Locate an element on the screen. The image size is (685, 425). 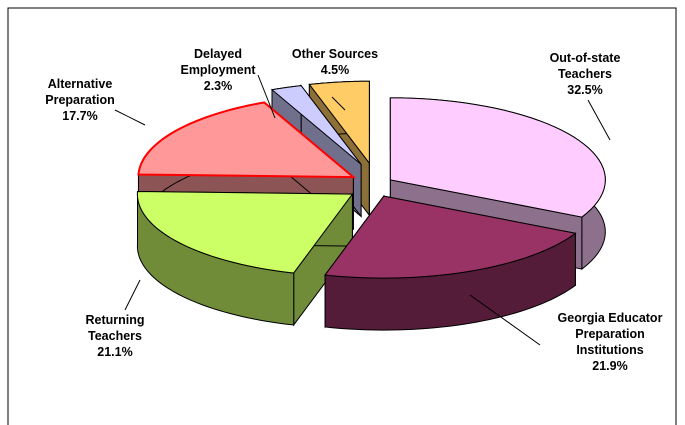
value-label: 21.9% is located at coordinates (610, 366).